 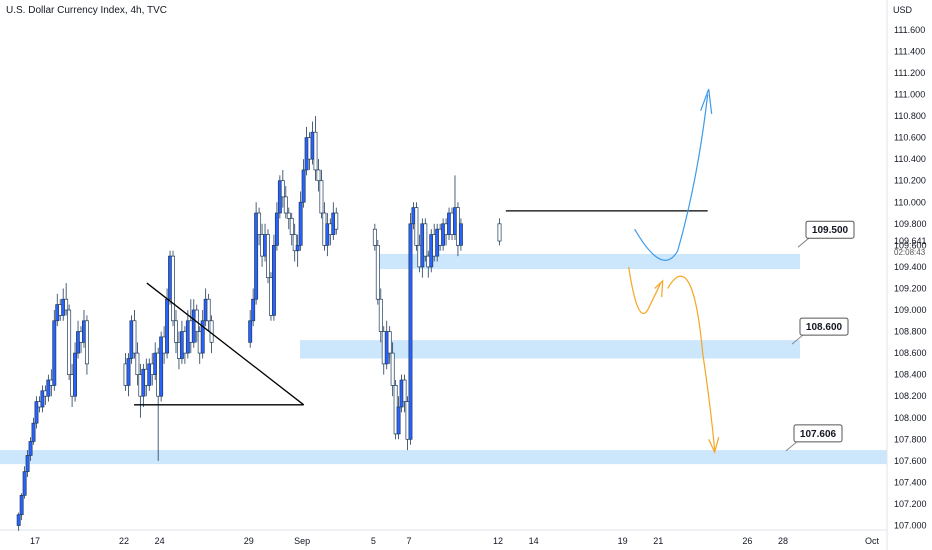 What do you see at coordinates (747, 541) in the screenshot?
I see `x-tick-label: 26` at bounding box center [747, 541].